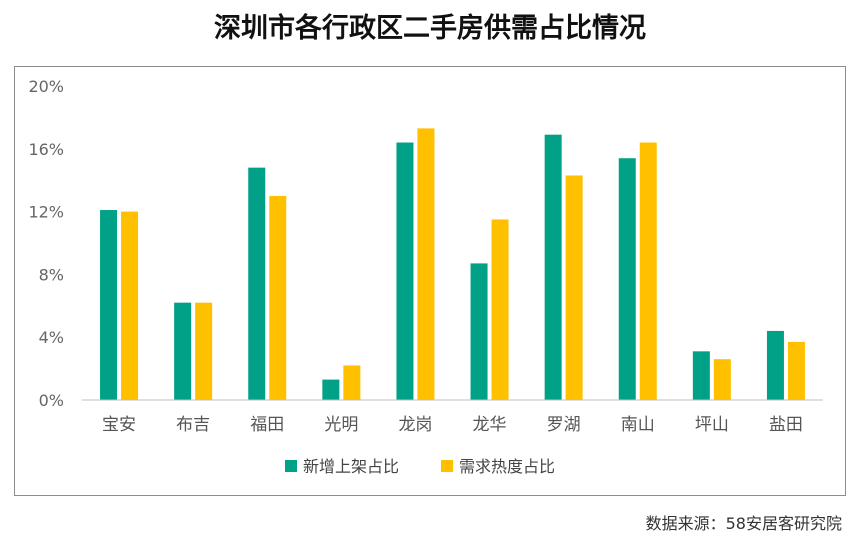 The width and height of the screenshot is (860, 546). What do you see at coordinates (415, 425) in the screenshot?
I see `x-category-label: 龙岗` at bounding box center [415, 425].